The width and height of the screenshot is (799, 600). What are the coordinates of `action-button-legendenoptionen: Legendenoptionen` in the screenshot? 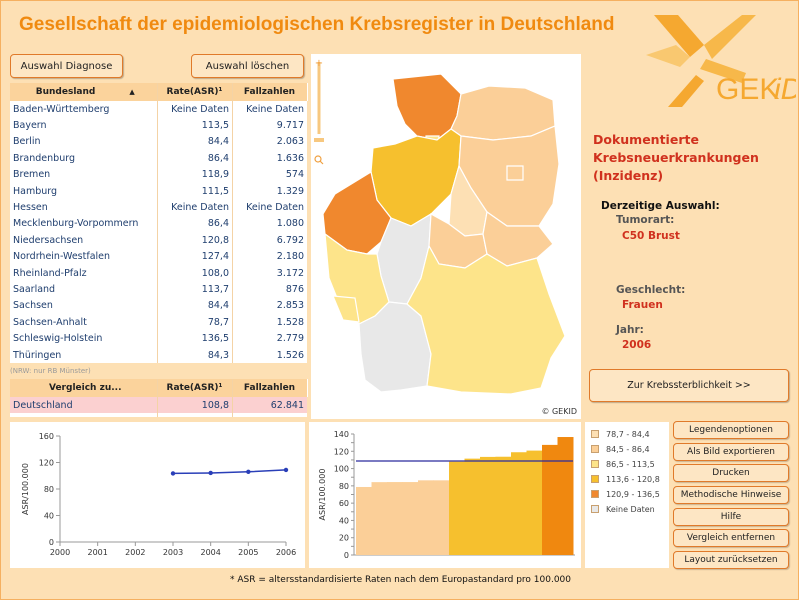 It's located at (731, 430).